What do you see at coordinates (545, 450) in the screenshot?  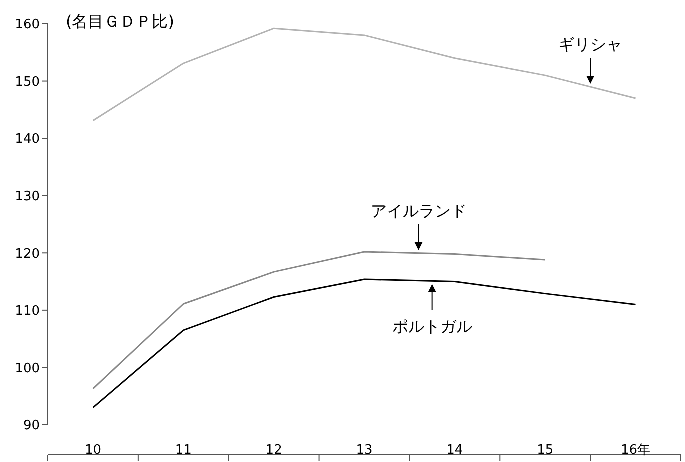 I see `x-tick-label: 15` at bounding box center [545, 450].